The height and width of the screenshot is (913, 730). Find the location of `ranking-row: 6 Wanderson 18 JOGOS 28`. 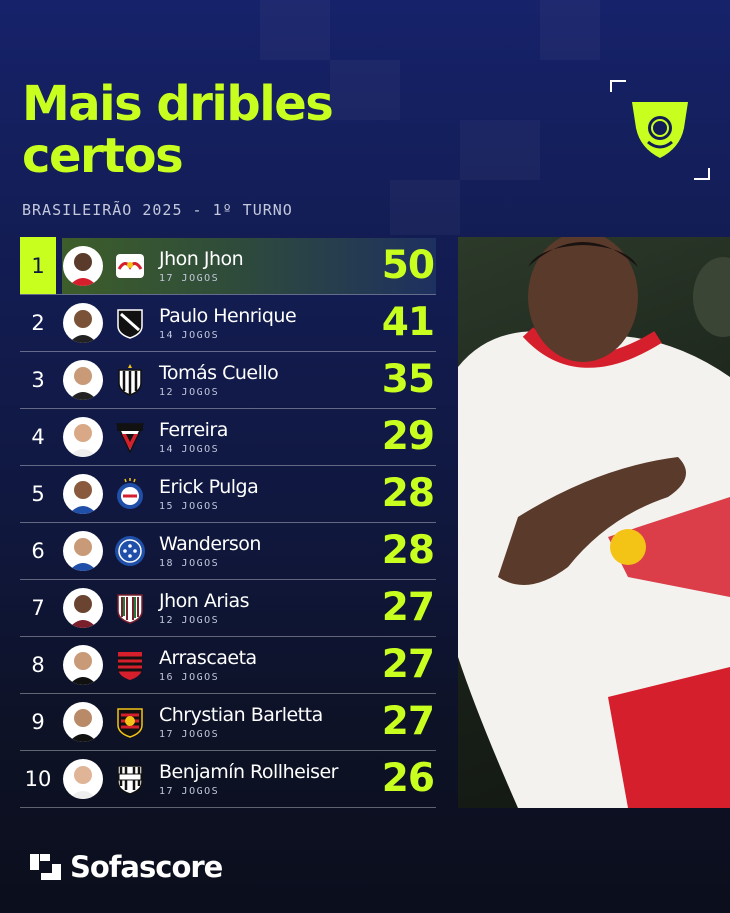

ranking-row: 6 Wanderson 18 JOGOS 28 is located at coordinates (228, 551).